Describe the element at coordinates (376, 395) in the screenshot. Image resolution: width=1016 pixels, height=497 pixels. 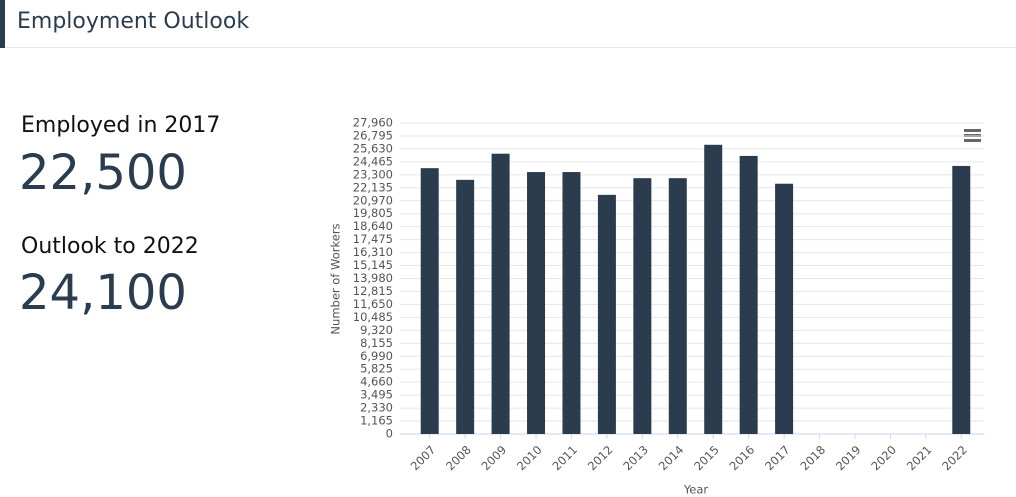
I see `y-tick-label: 3,495` at that location.